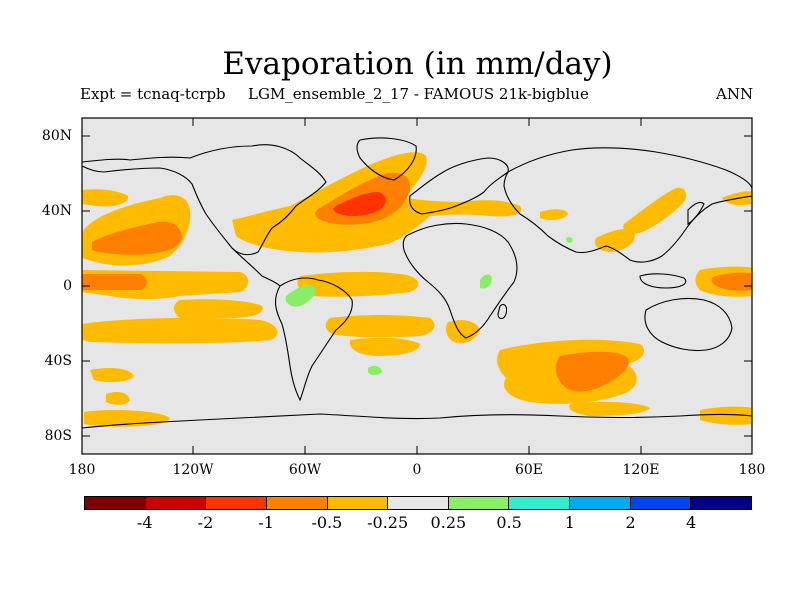 This screenshot has width=800, height=600. What do you see at coordinates (417, 421) in the screenshot?
I see `coastline-antarctica` at bounding box center [417, 421].